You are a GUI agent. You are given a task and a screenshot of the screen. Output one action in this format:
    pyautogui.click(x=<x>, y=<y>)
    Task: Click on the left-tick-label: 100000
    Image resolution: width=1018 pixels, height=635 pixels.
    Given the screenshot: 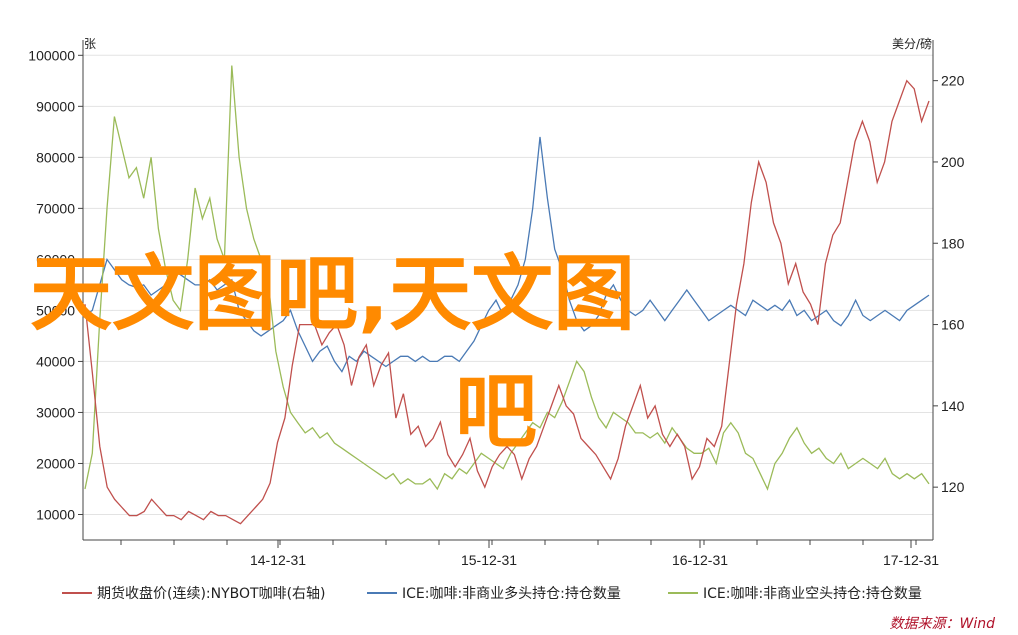 What is the action you would take?
    pyautogui.click(x=51, y=55)
    